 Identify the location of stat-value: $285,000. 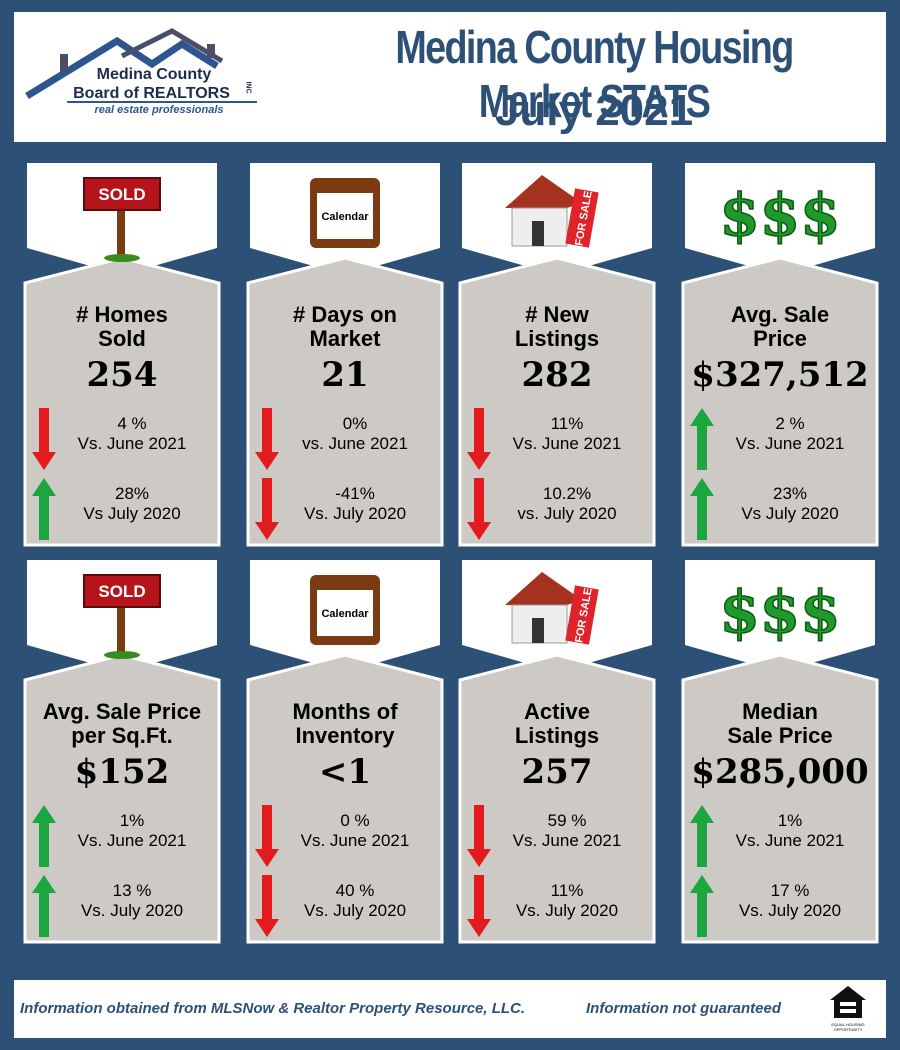
(780, 772).